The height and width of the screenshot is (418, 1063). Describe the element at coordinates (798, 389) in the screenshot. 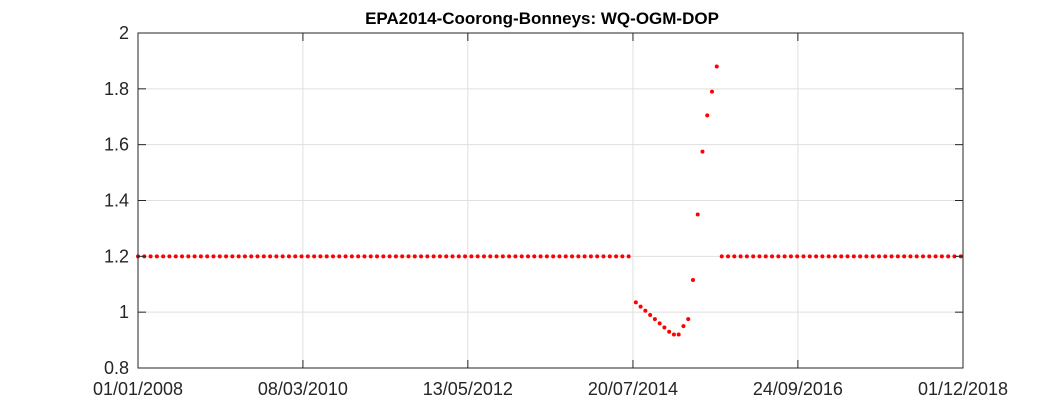

I see `x-tick-label: 24/09/2016` at that location.